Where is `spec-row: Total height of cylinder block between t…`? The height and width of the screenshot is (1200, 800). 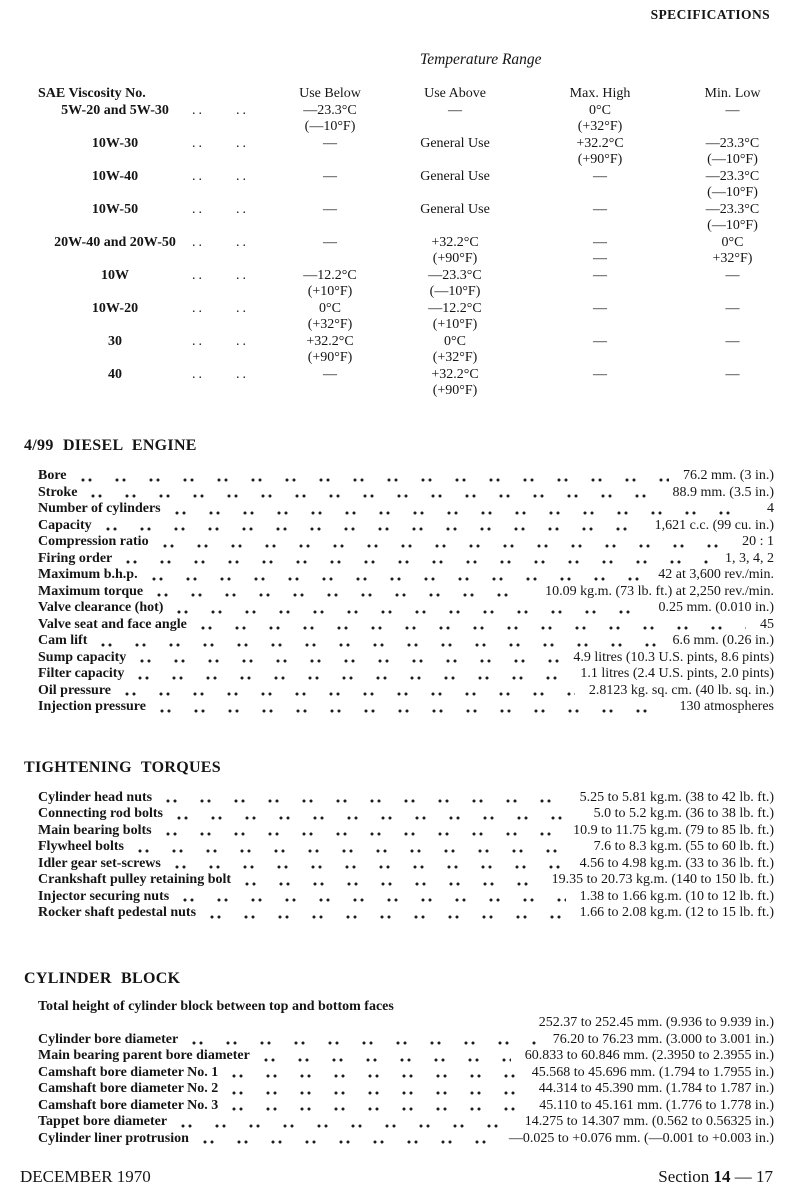 spec-row: Total height of cylinder block between t… is located at coordinates (406, 1007).